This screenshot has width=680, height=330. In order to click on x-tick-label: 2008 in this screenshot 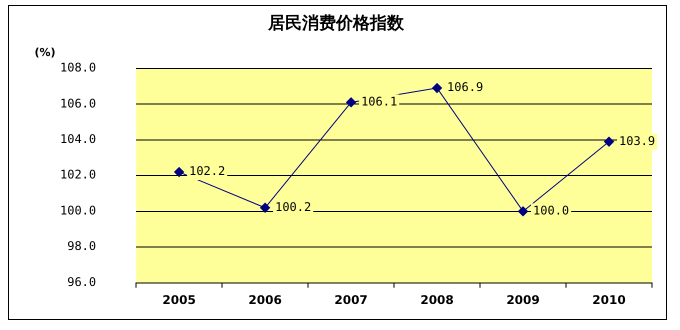, I will do `click(437, 300)`.